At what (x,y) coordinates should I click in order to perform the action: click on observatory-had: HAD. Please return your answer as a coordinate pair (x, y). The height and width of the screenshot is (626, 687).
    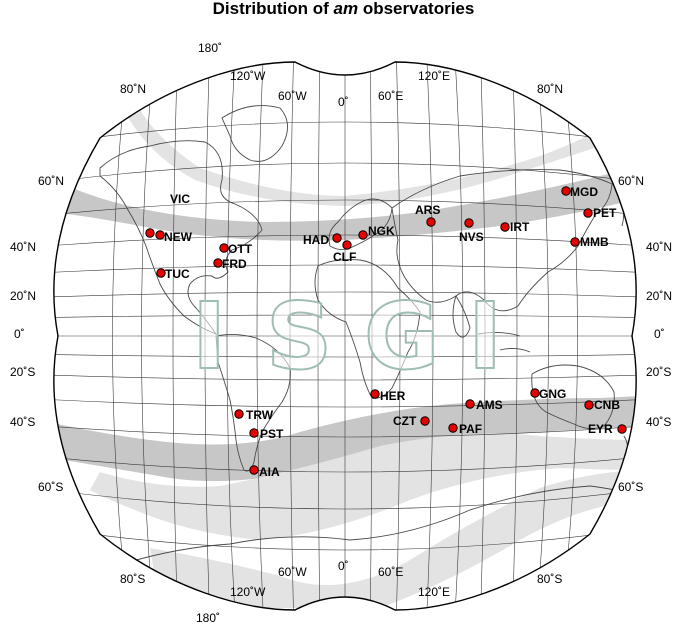
    Looking at the image, I should click on (322, 240).